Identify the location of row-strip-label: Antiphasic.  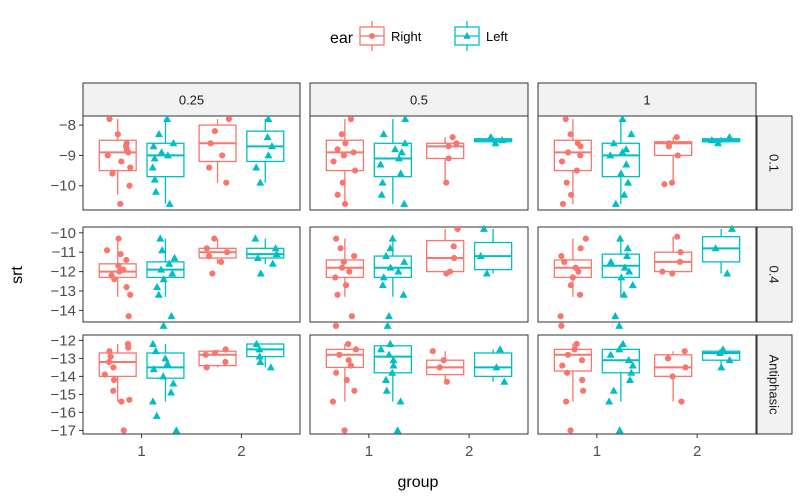
(774, 385).